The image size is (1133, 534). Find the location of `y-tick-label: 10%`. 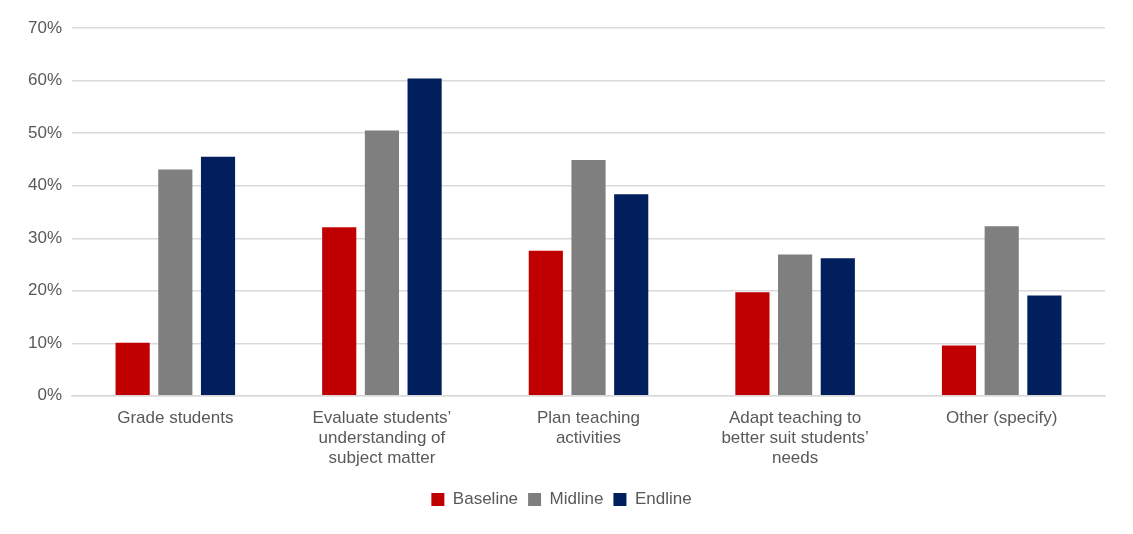

y-tick-label: 10% is located at coordinates (45, 342).